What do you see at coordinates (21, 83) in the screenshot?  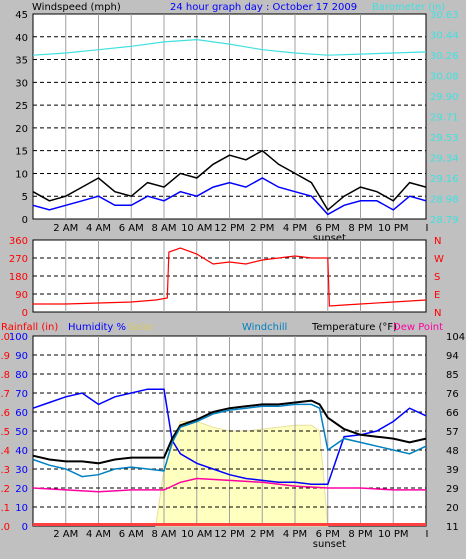 I see `windspeed-tick: 30` at bounding box center [21, 83].